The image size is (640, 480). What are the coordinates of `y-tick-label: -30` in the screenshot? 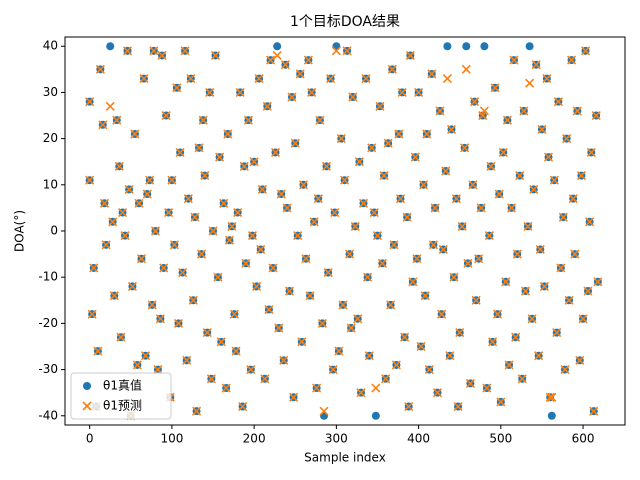 It's located at (48, 369).